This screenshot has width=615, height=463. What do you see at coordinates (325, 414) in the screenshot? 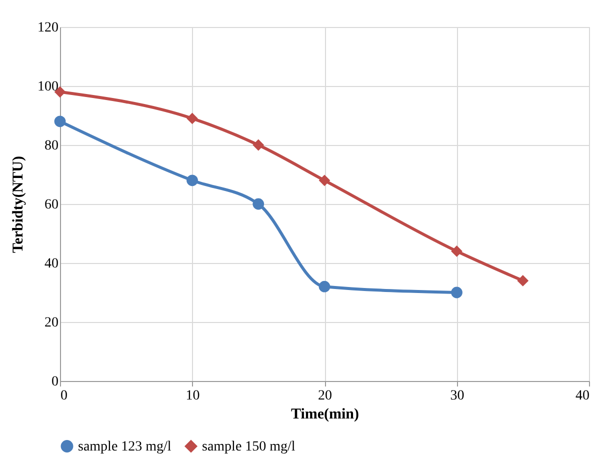
I see `x-axis-title: Time(min)` at bounding box center [325, 414].